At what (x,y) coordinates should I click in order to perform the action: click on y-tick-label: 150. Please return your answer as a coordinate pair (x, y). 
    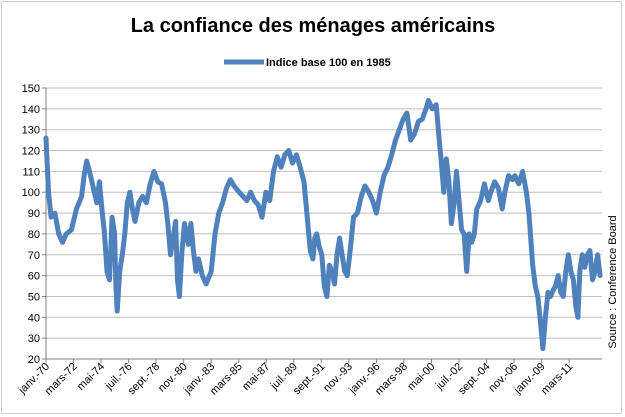
    Looking at the image, I should click on (31, 89).